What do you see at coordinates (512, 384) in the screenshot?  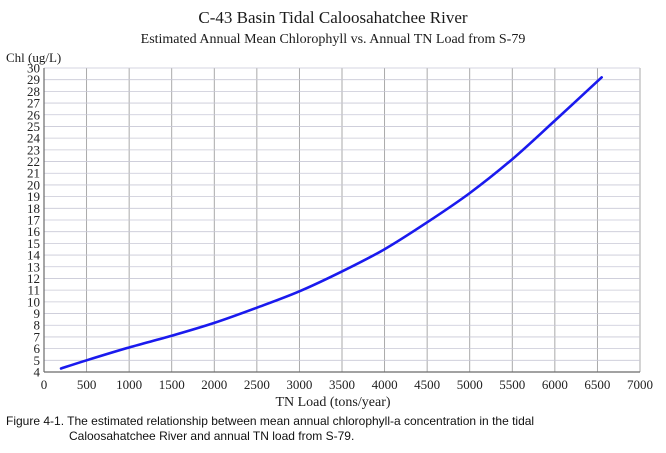 I see `x-tick-label: 5500` at bounding box center [512, 384].